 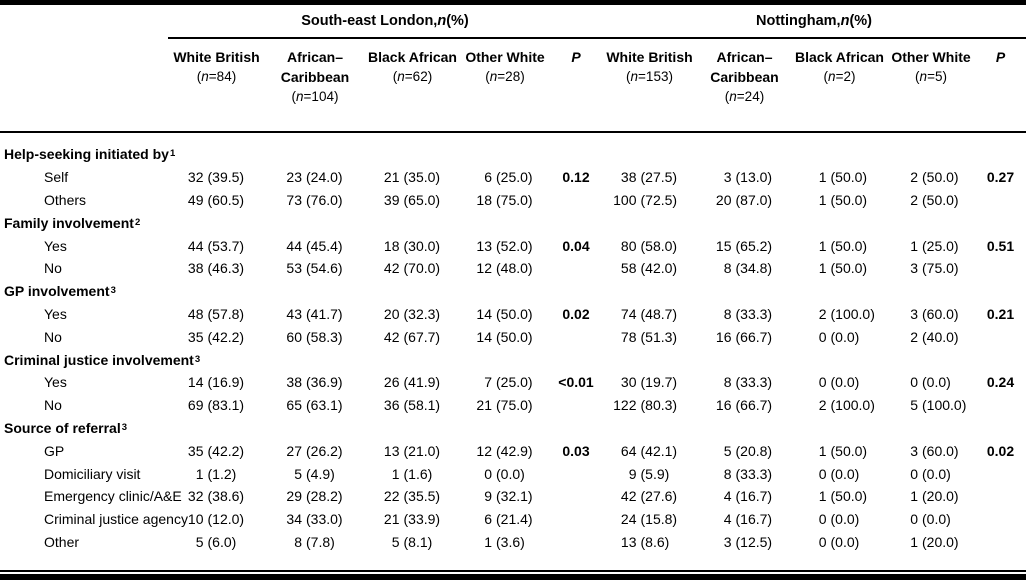 I want to click on cell-count: 0, so click(x=822, y=519).